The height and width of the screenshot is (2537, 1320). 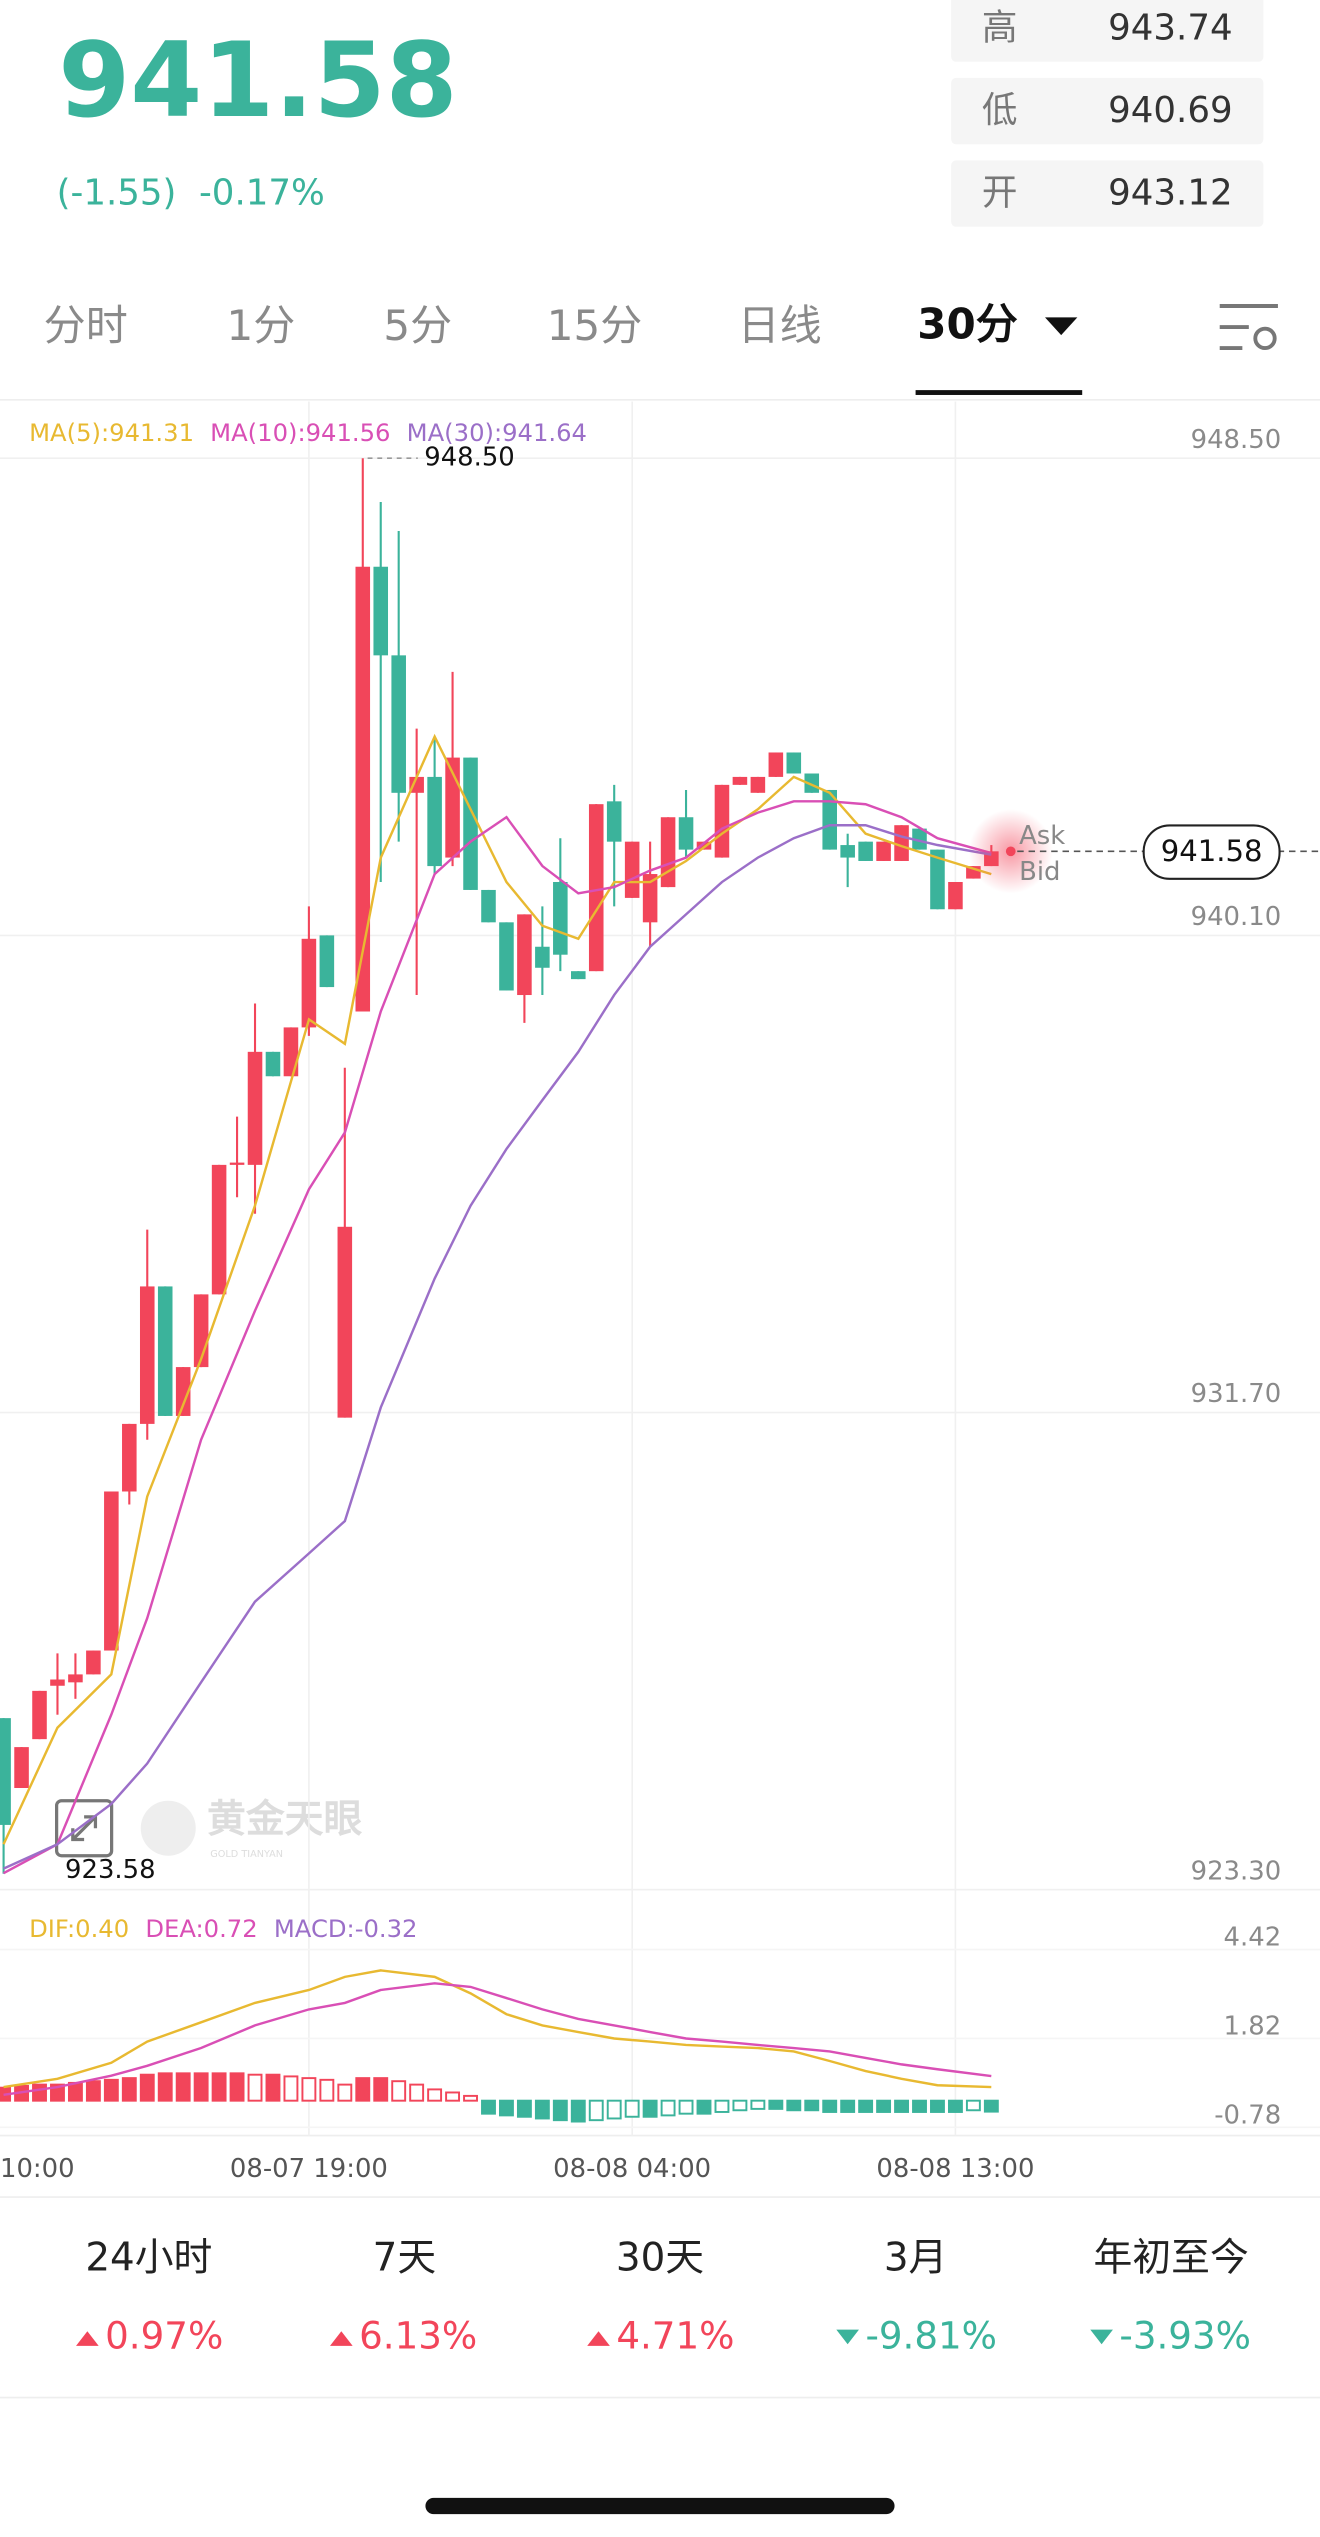 What do you see at coordinates (111, 432) in the screenshot?
I see `legend-entry: MA(5):941.31` at bounding box center [111, 432].